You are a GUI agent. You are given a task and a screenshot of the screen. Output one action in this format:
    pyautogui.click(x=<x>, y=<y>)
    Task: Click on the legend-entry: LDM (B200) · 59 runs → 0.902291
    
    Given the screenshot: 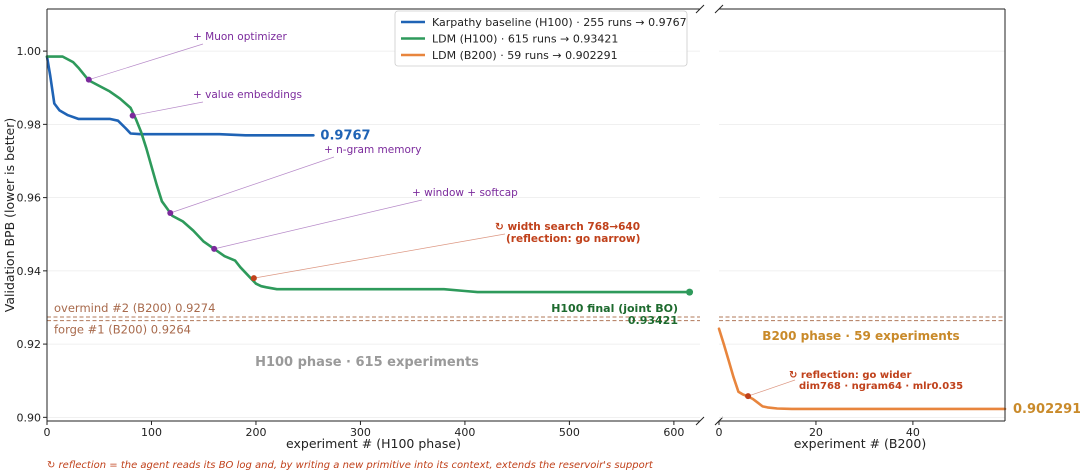 What is the action you would take?
    pyautogui.click(x=525, y=55)
    